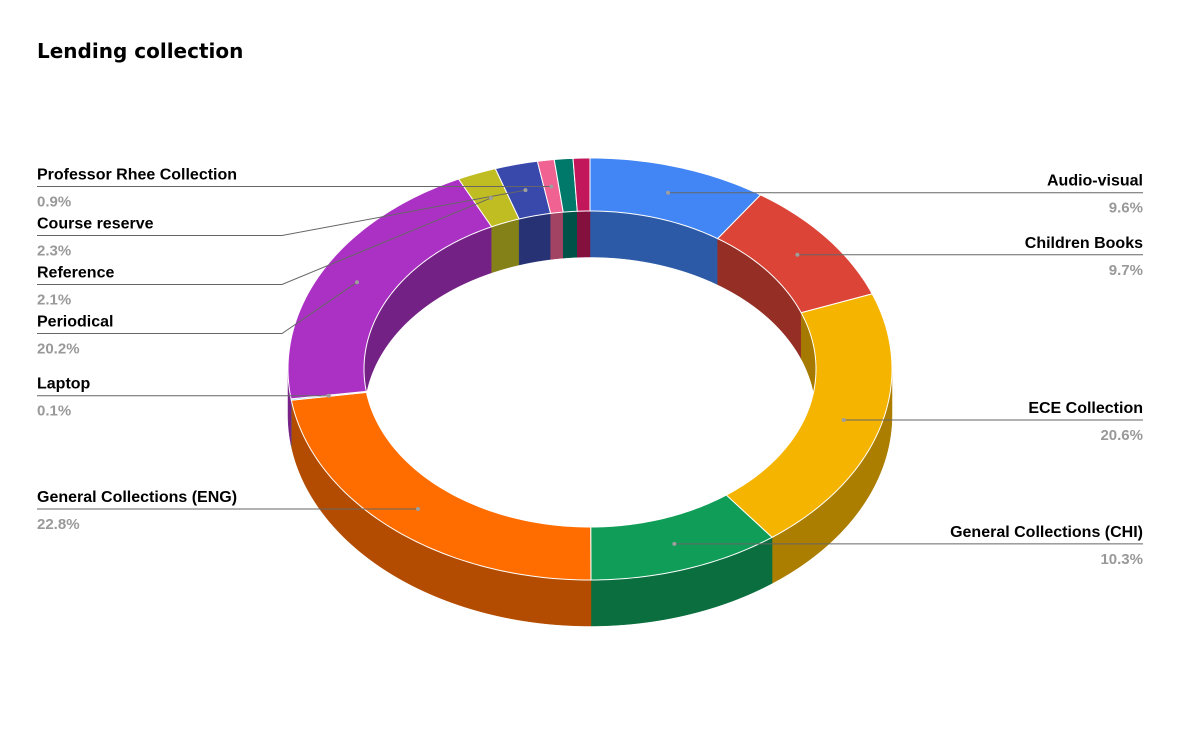 Image resolution: width=1181 pixels, height=731 pixels. What do you see at coordinates (64, 384) in the screenshot?
I see `slice-label-laptop: Laptop` at bounding box center [64, 384].